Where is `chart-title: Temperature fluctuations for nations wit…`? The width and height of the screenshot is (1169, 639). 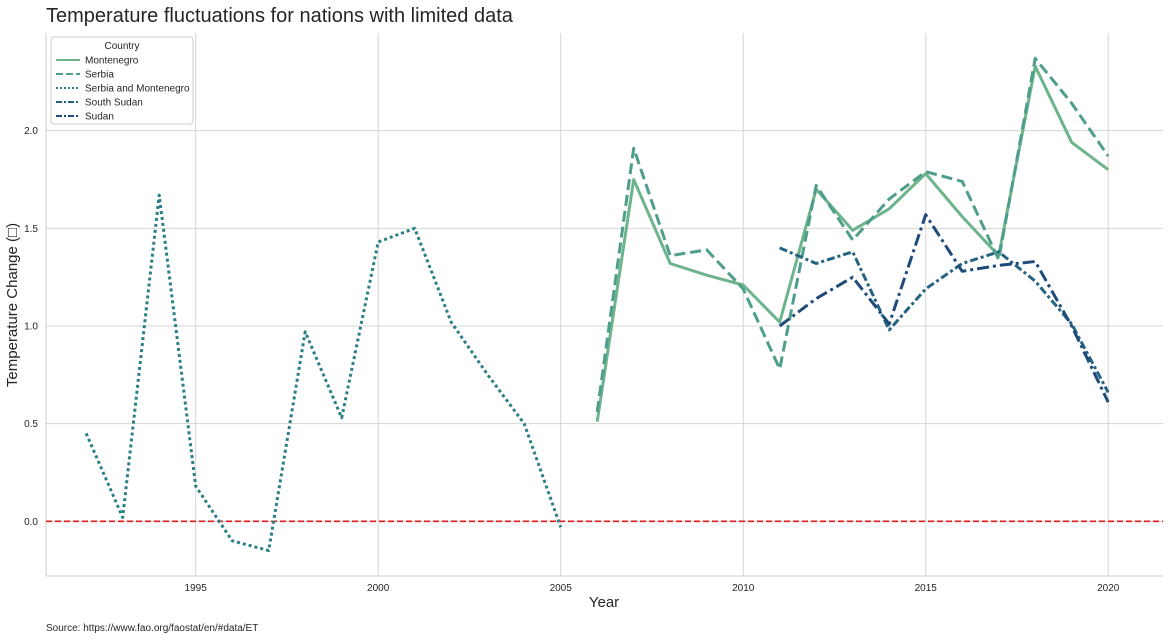
chart-title: Temperature fluctuations for nations wit… is located at coordinates (280, 16).